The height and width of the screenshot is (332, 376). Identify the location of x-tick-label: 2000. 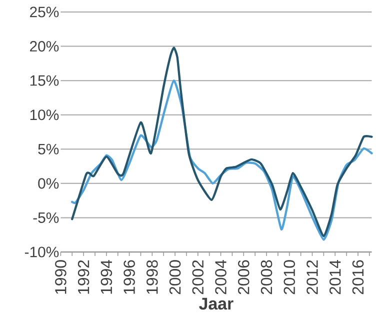
(175, 277).